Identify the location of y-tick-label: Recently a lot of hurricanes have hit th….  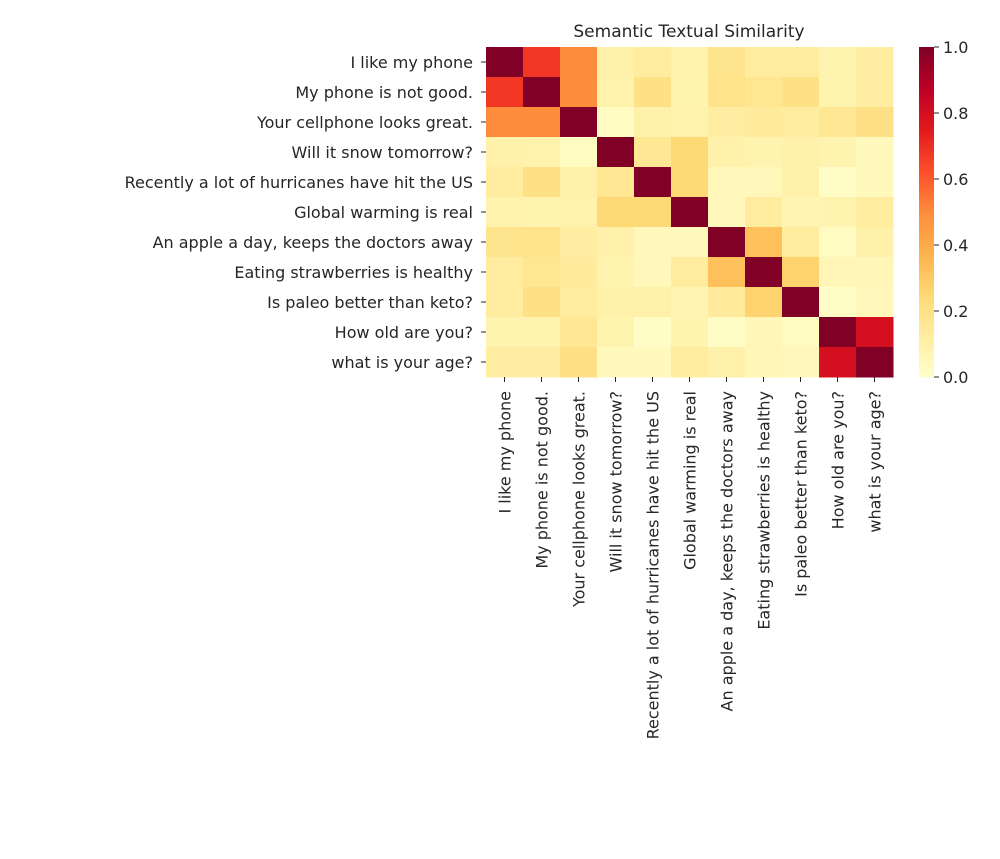
(299, 182).